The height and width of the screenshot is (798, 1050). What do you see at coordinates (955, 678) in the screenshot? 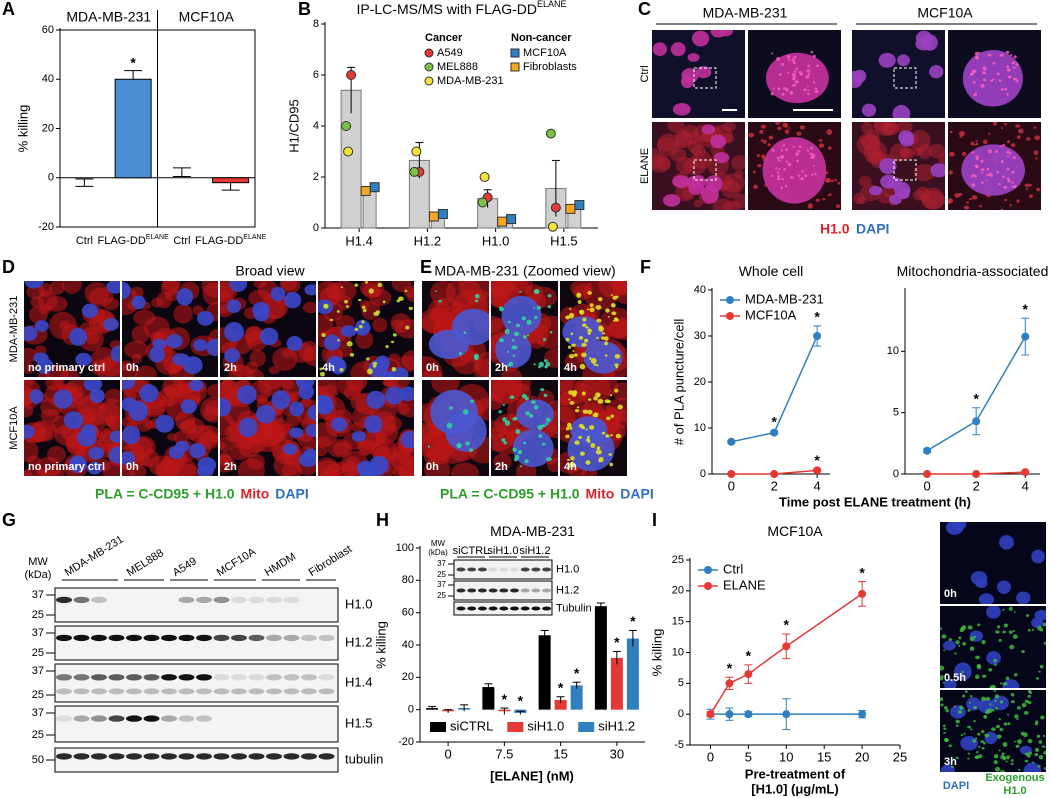
I see `image-label: 0.5h` at bounding box center [955, 678].